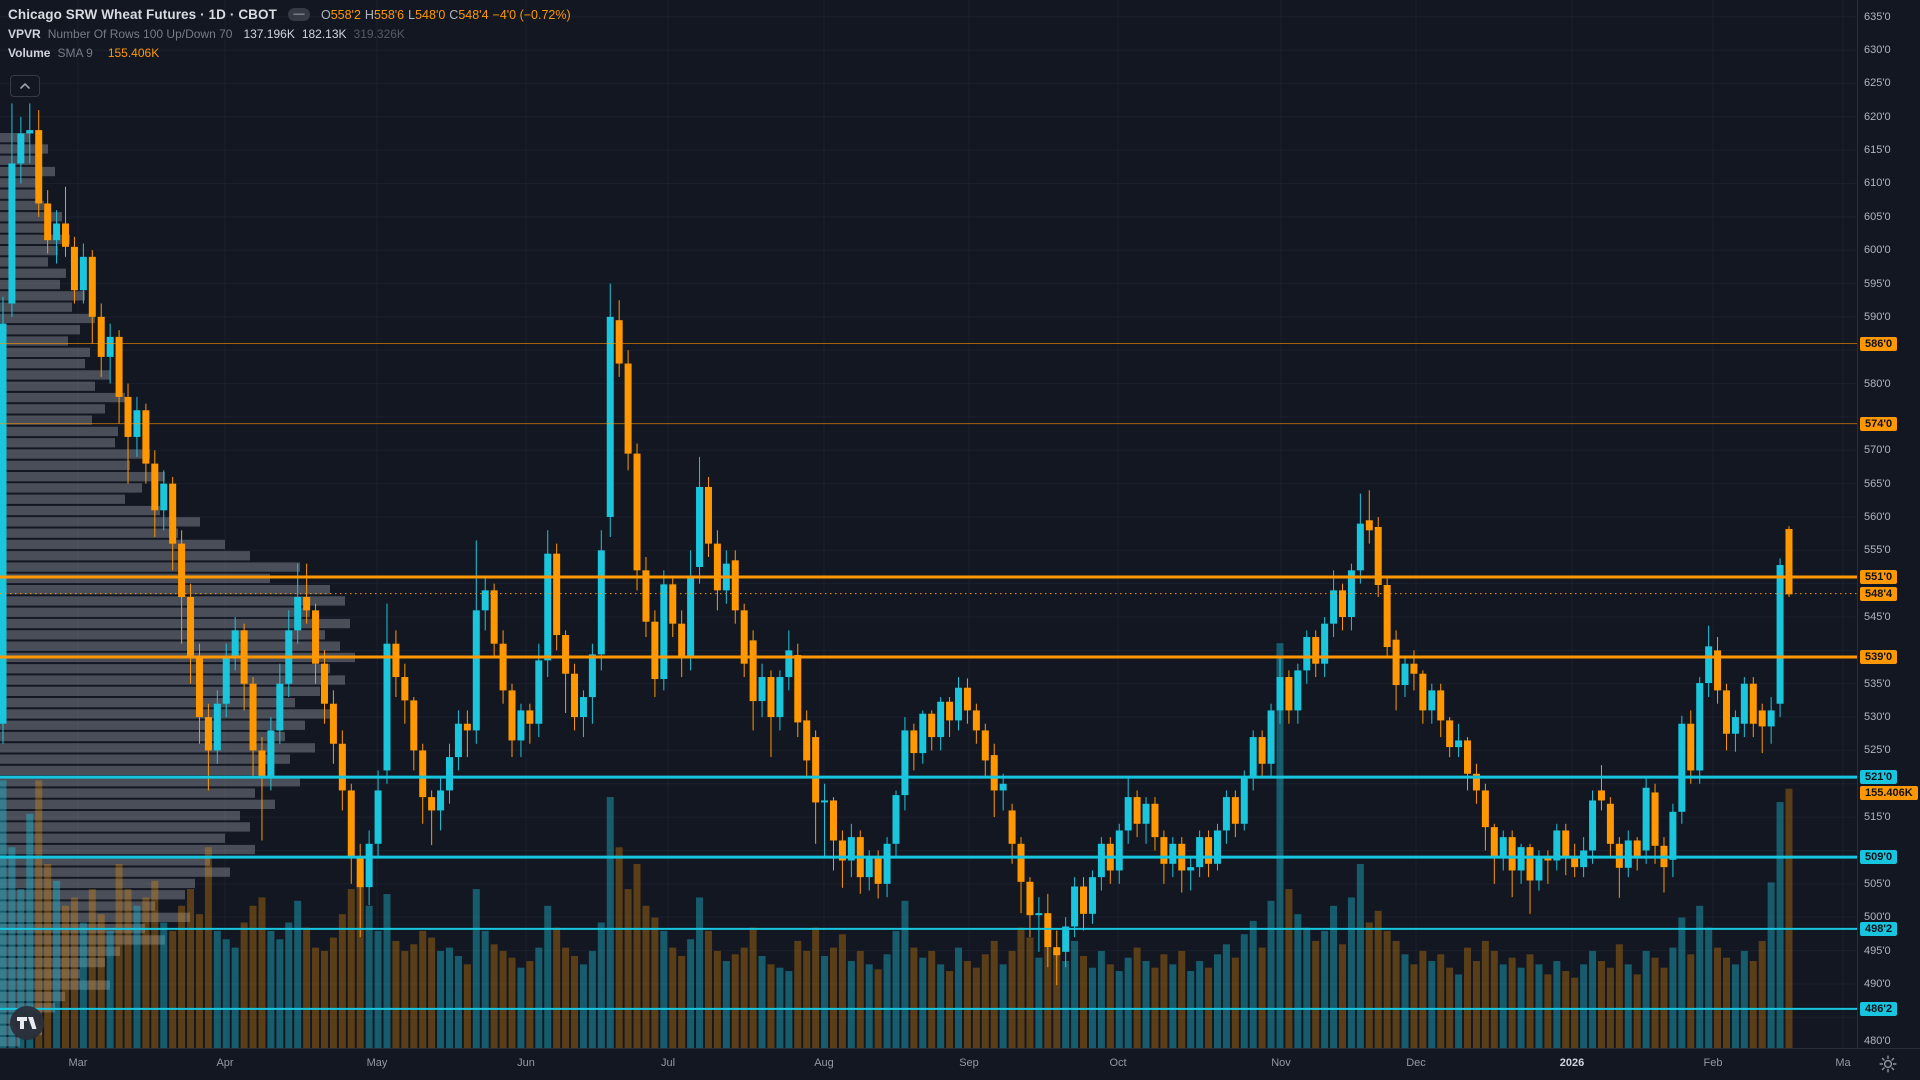 The image size is (1920, 1080). I want to click on change-value: −4'0 (−0.72%), so click(531, 14).